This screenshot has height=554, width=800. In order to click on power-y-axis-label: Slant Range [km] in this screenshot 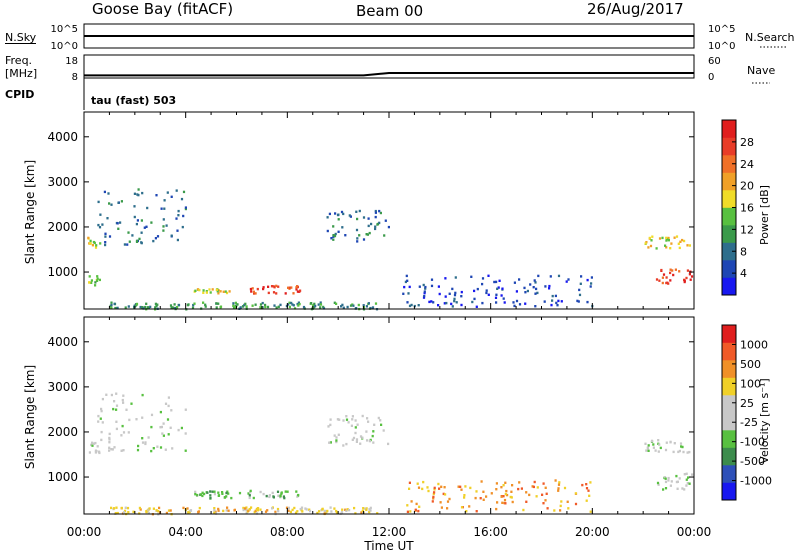, I will do `click(30, 212)`.